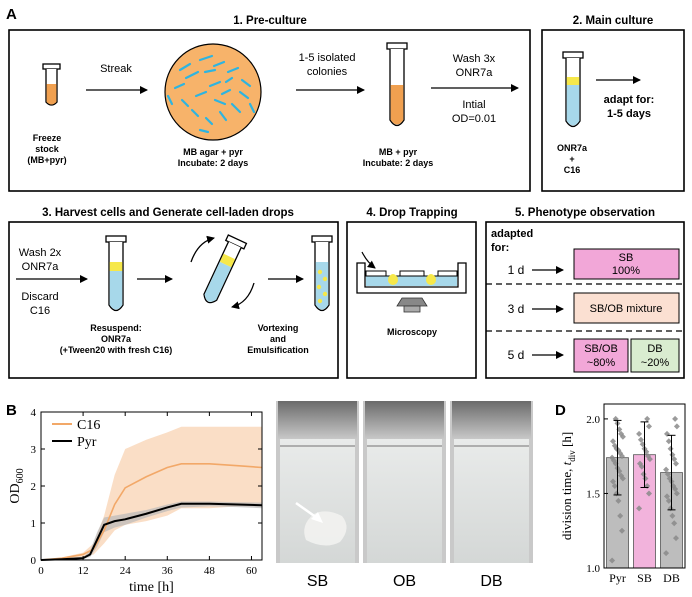 The height and width of the screenshot is (597, 692). Describe the element at coordinates (473, 105) in the screenshot. I see `initial-od-line-1: Intial` at that location.